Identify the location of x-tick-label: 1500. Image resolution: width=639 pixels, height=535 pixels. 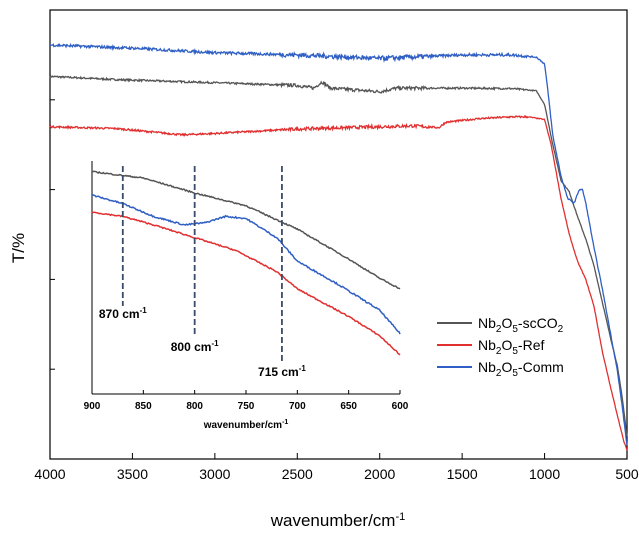
(462, 474).